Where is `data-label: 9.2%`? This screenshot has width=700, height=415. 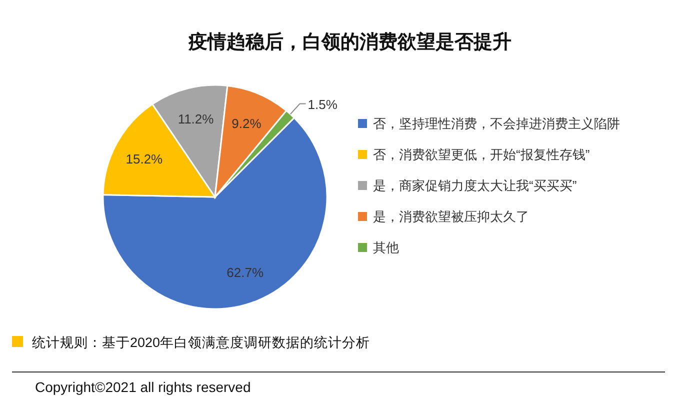 data-label: 9.2% is located at coordinates (247, 123).